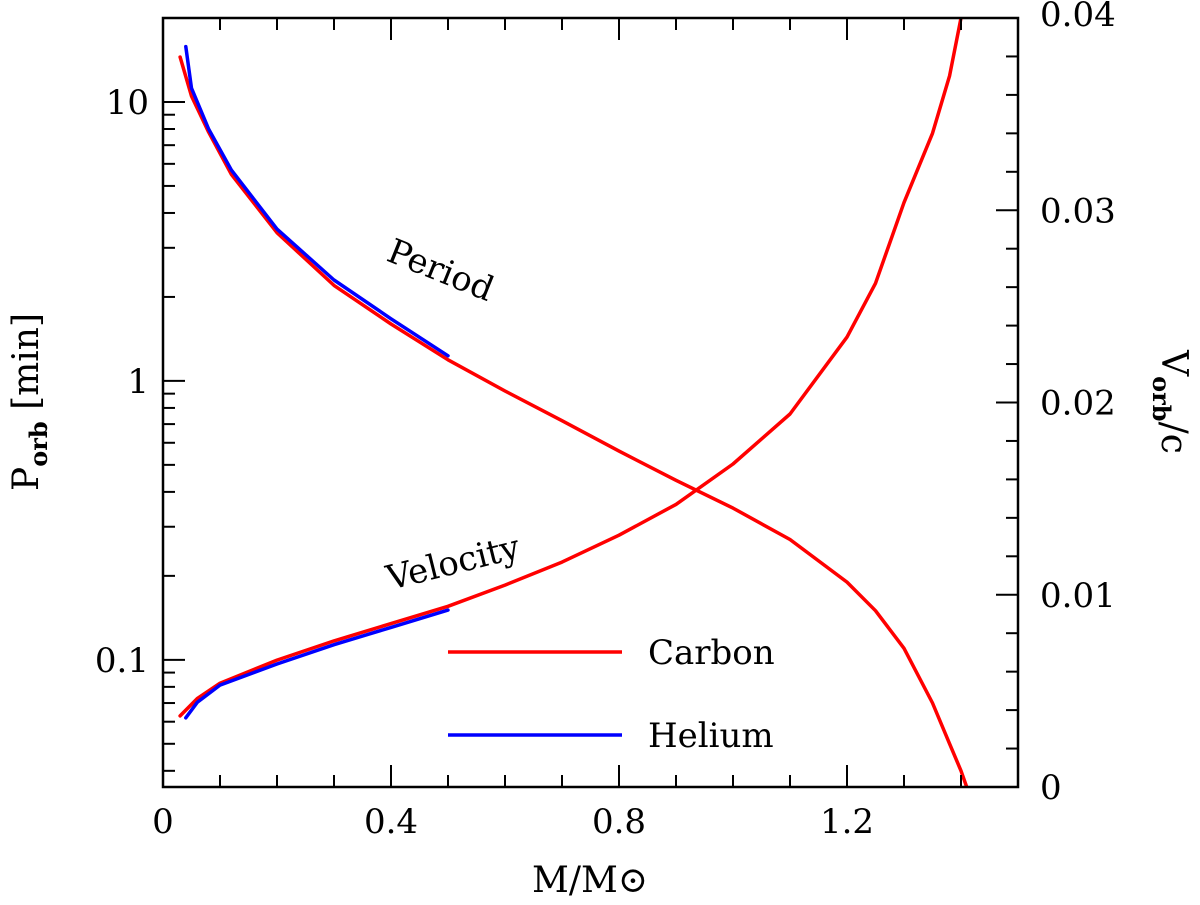 The image size is (1200, 905). What do you see at coordinates (26, 367) in the screenshot?
I see `y-left-title-rest: [min]` at bounding box center [26, 367].